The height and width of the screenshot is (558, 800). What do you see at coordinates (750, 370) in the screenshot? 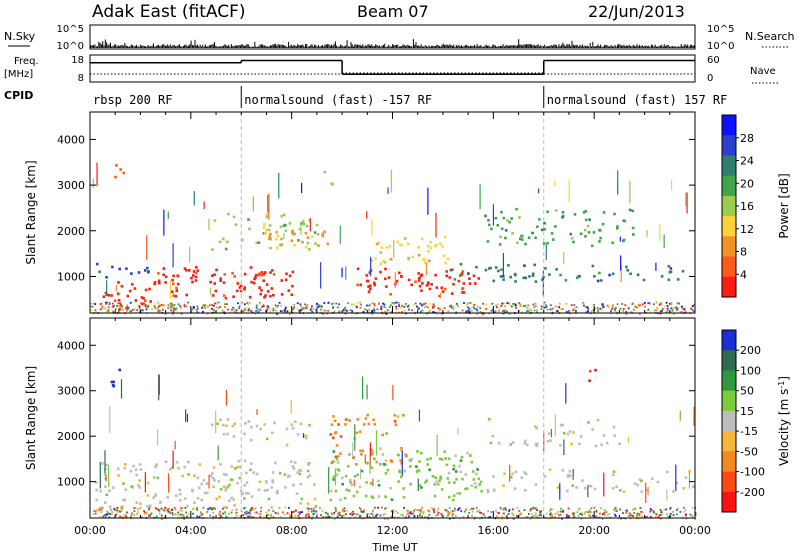
I see `colorbar-tick-label: 100` at bounding box center [750, 370].